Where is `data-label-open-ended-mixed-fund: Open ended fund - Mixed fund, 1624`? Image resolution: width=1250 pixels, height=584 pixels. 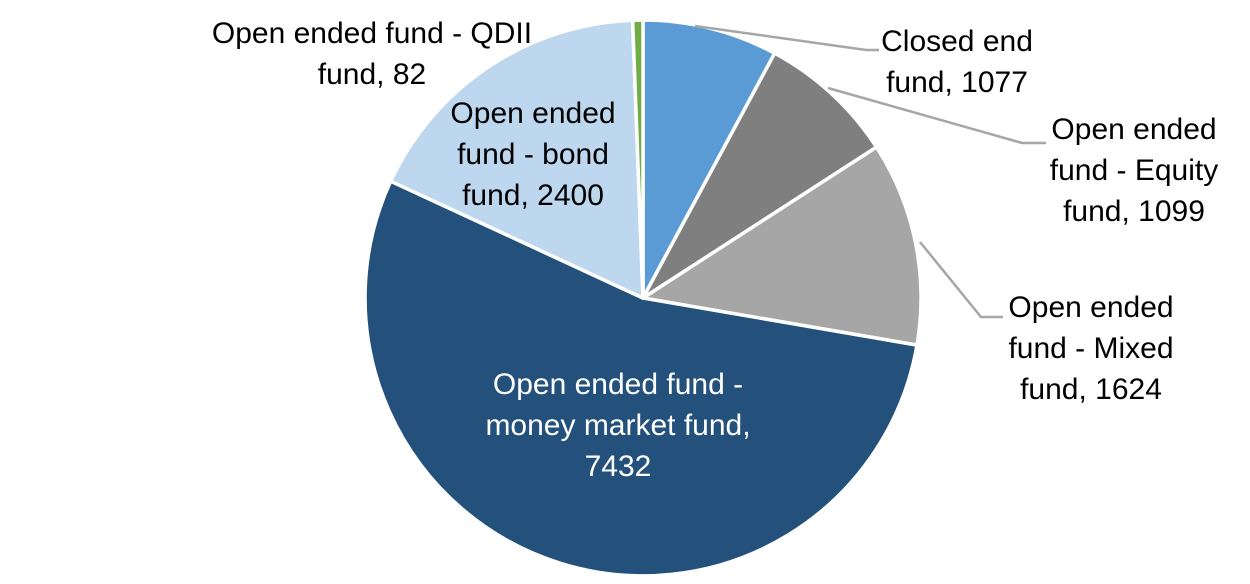 data-label-open-ended-mixed-fund: Open ended fund - Mixed fund, 1624 is located at coordinates (1090, 348).